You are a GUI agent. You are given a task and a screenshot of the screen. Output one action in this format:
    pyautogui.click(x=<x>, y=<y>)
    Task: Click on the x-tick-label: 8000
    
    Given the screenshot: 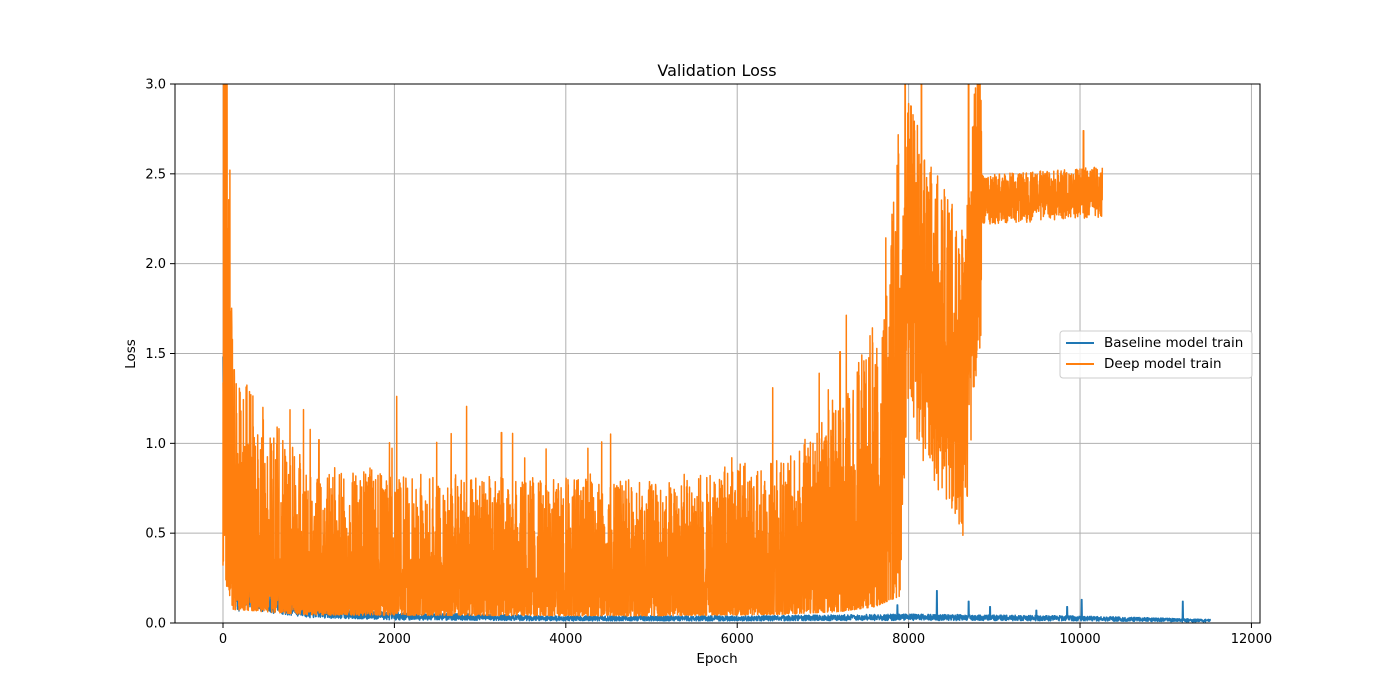 What is the action you would take?
    pyautogui.click(x=908, y=639)
    